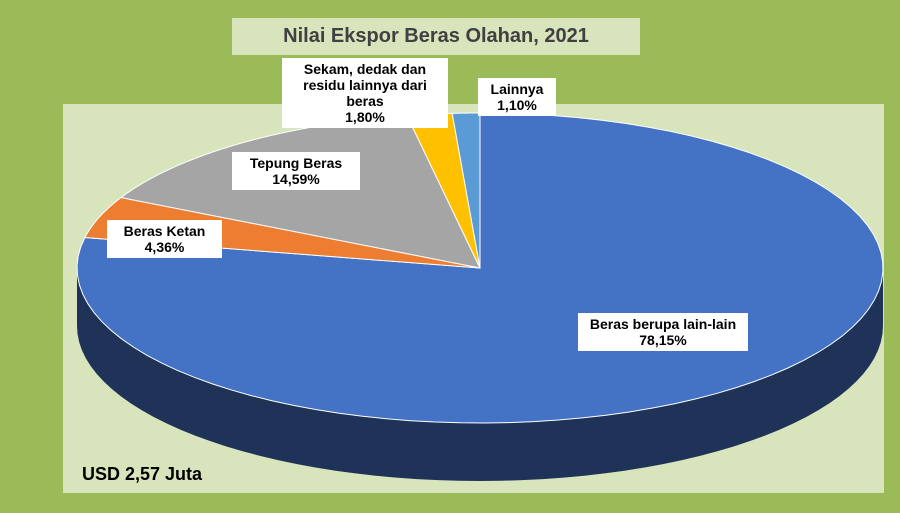  I want to click on annotation: USD 2,57 Juta, so click(142, 474).